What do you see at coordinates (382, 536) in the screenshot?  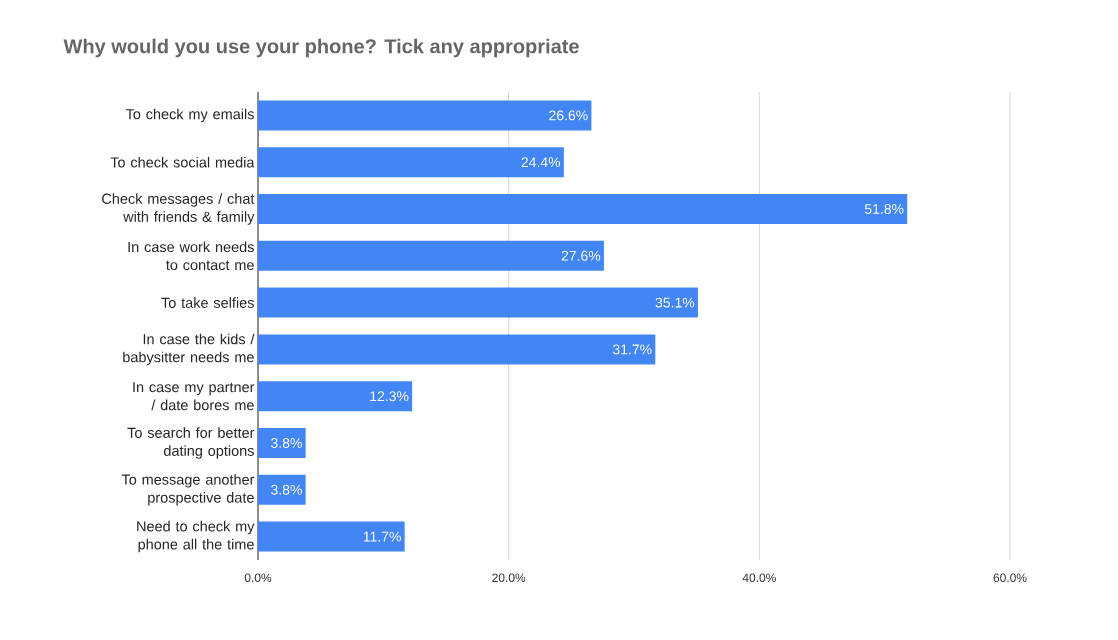 I see `data-label: 11.7%` at bounding box center [382, 536].